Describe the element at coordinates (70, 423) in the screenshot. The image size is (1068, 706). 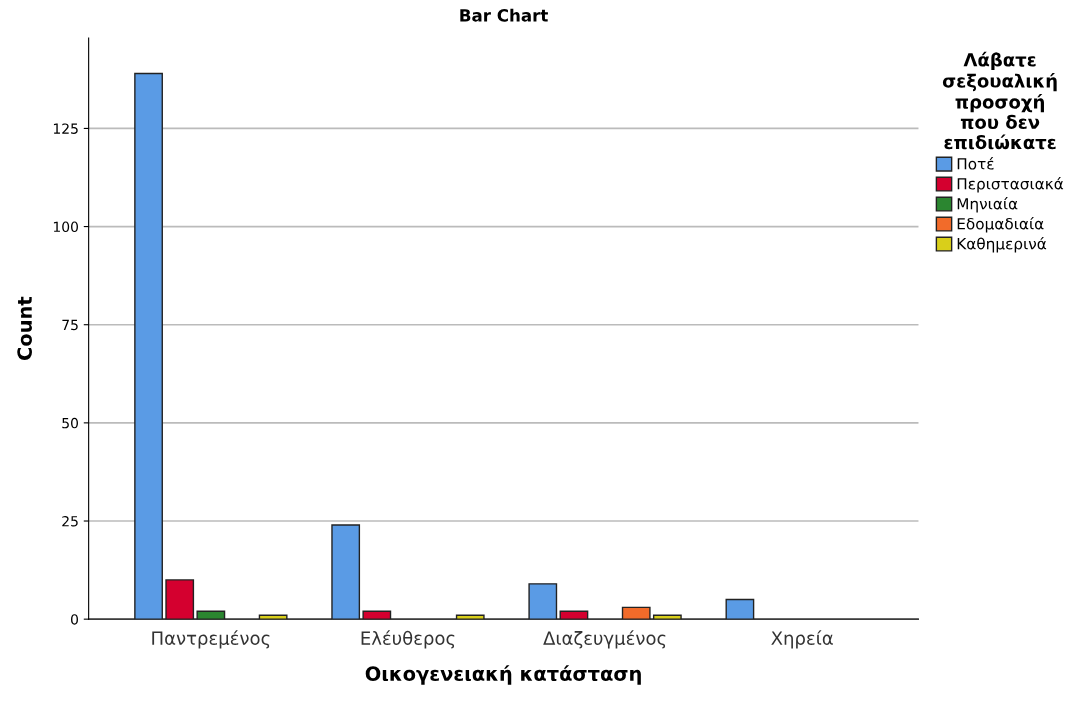
I see `y-tick-label: 50` at that location.